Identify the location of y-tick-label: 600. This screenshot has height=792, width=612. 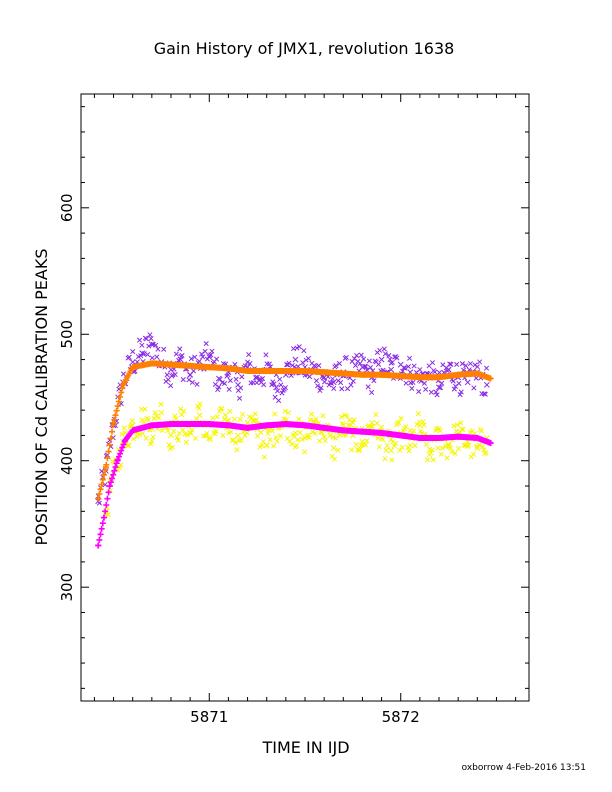
(67, 207).